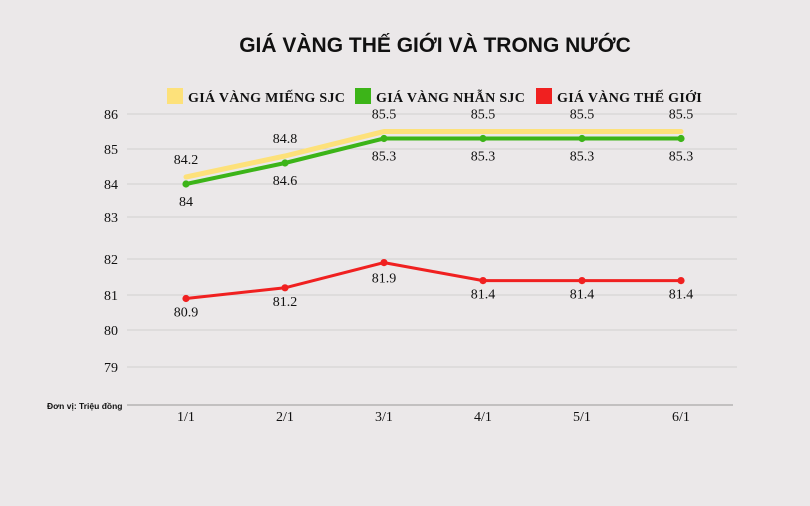 This screenshot has height=506, width=810. Describe the element at coordinates (384, 417) in the screenshot. I see `x-tick-label: 3/1` at that location.